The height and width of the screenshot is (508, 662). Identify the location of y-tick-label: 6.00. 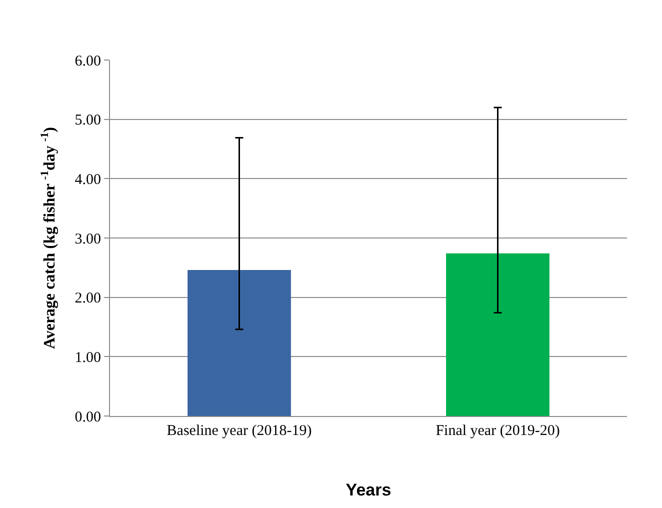
(87, 61).